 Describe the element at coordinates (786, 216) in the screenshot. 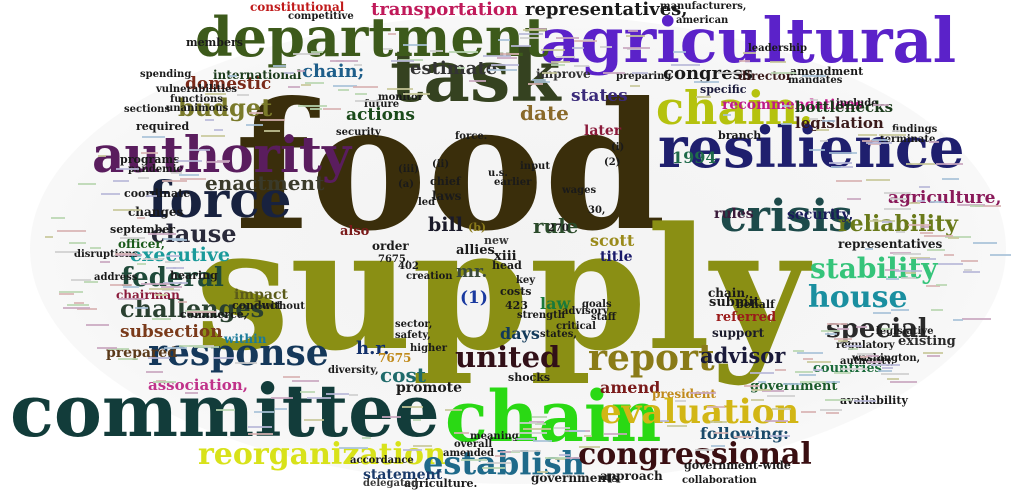

I see `word-crisis: crisis` at that location.